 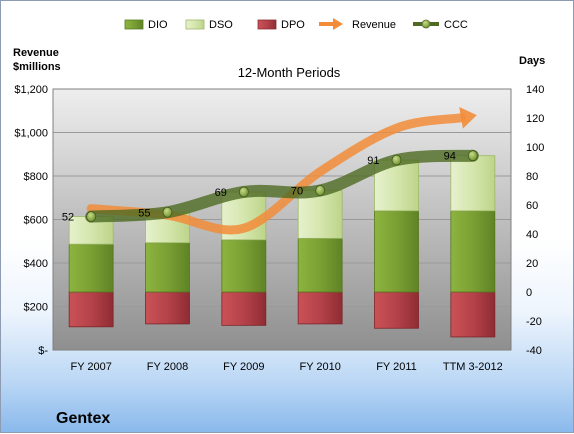 What do you see at coordinates (167, 367) in the screenshot?
I see `category-label: FY 2008` at bounding box center [167, 367].